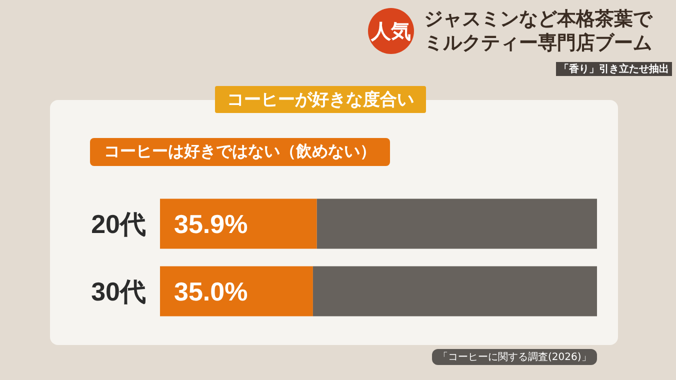 This screenshot has width=676, height=380. I want to click on text: コーヒーは好きではない（飲めない）, so click(240, 151).